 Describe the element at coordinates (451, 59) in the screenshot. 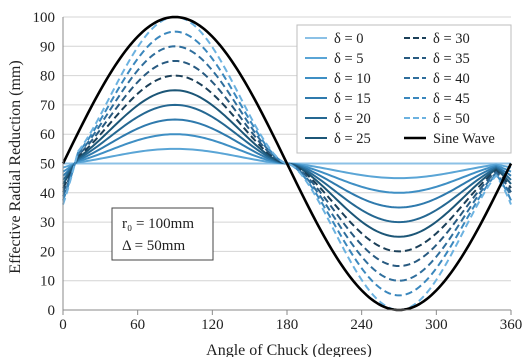

I see `legend-label: δ = 35` at that location.